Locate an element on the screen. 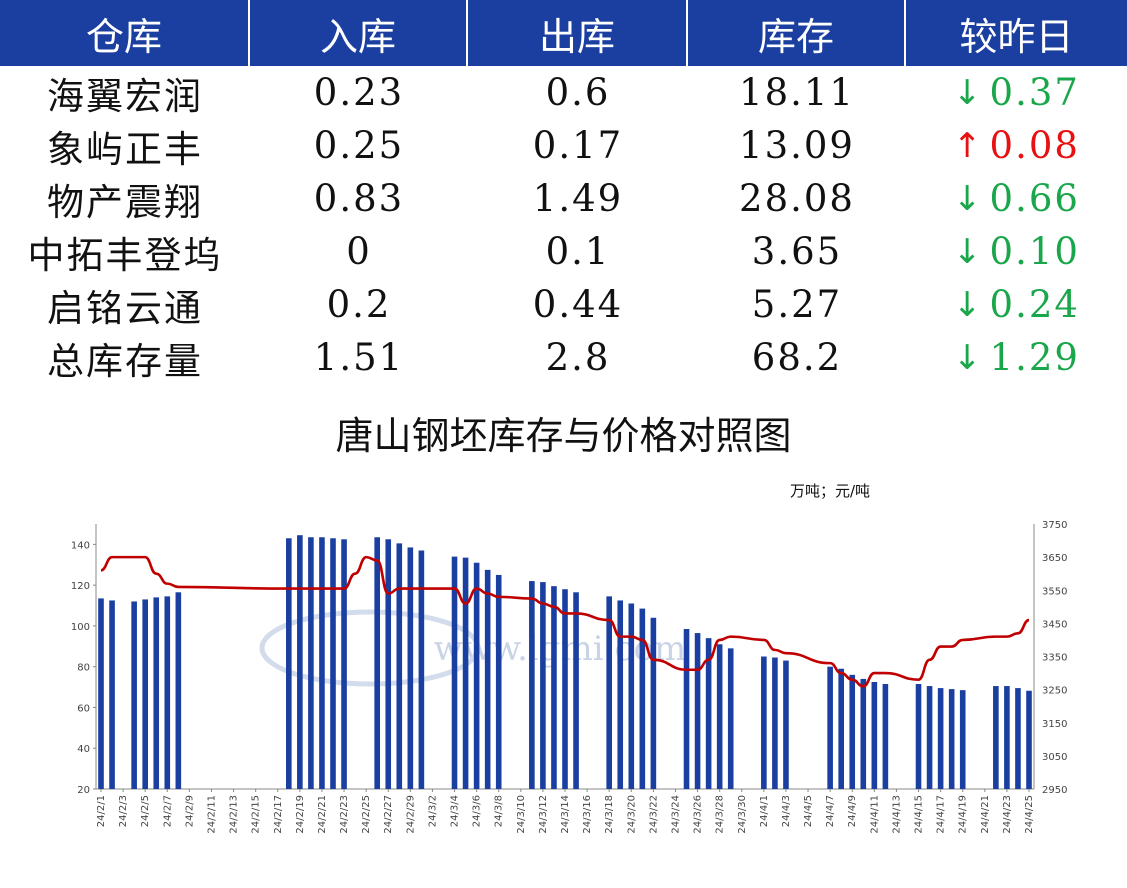 This screenshot has width=1127, height=888. x-tick-label: 24/3/8 is located at coordinates (499, 811).